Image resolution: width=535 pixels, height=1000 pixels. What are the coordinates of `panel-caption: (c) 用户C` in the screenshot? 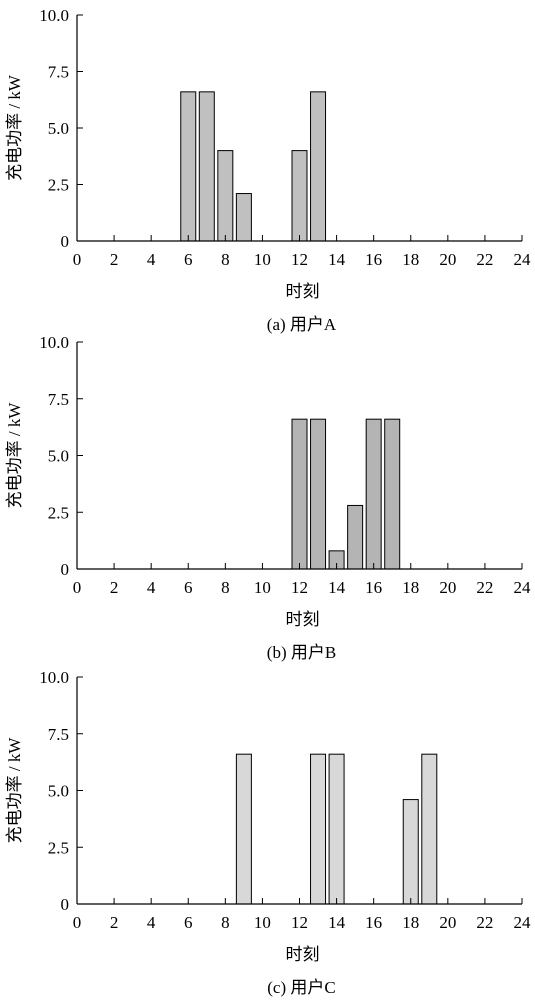 It's located at (301, 987).